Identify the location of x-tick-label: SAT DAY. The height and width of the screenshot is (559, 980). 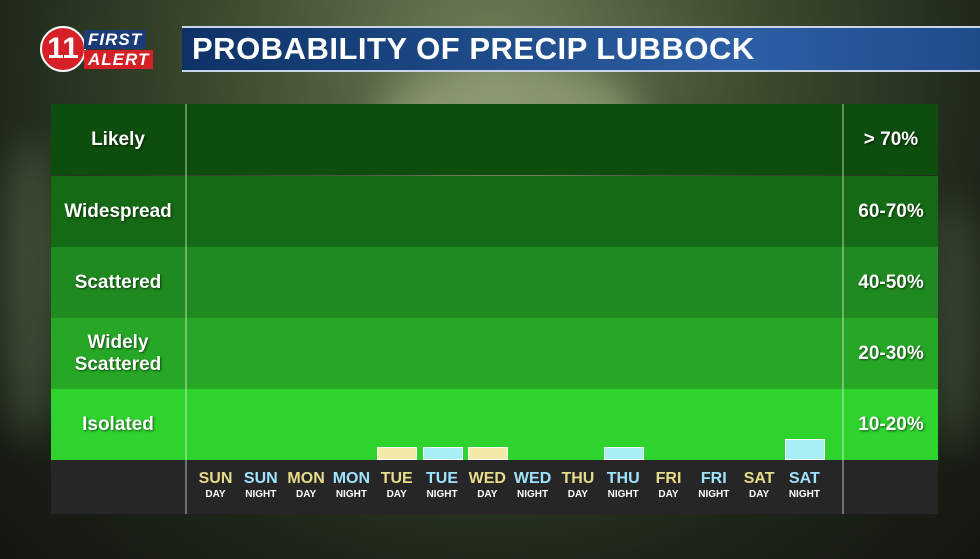
(759, 486).